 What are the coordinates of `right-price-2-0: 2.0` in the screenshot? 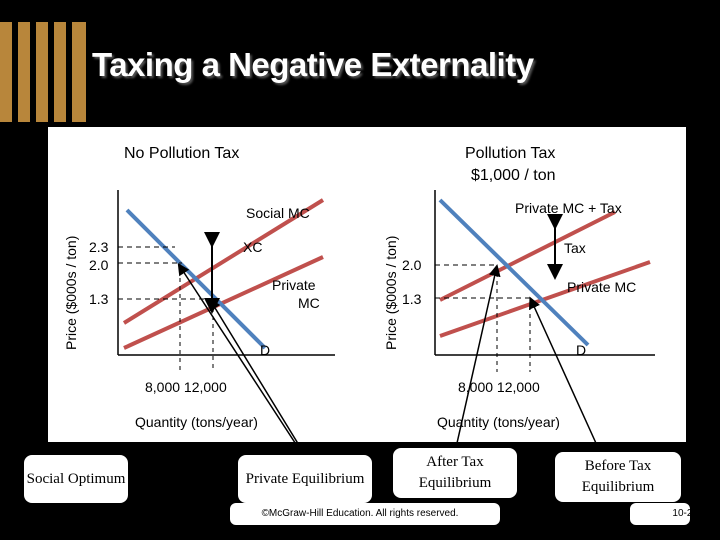 It's located at (412, 265).